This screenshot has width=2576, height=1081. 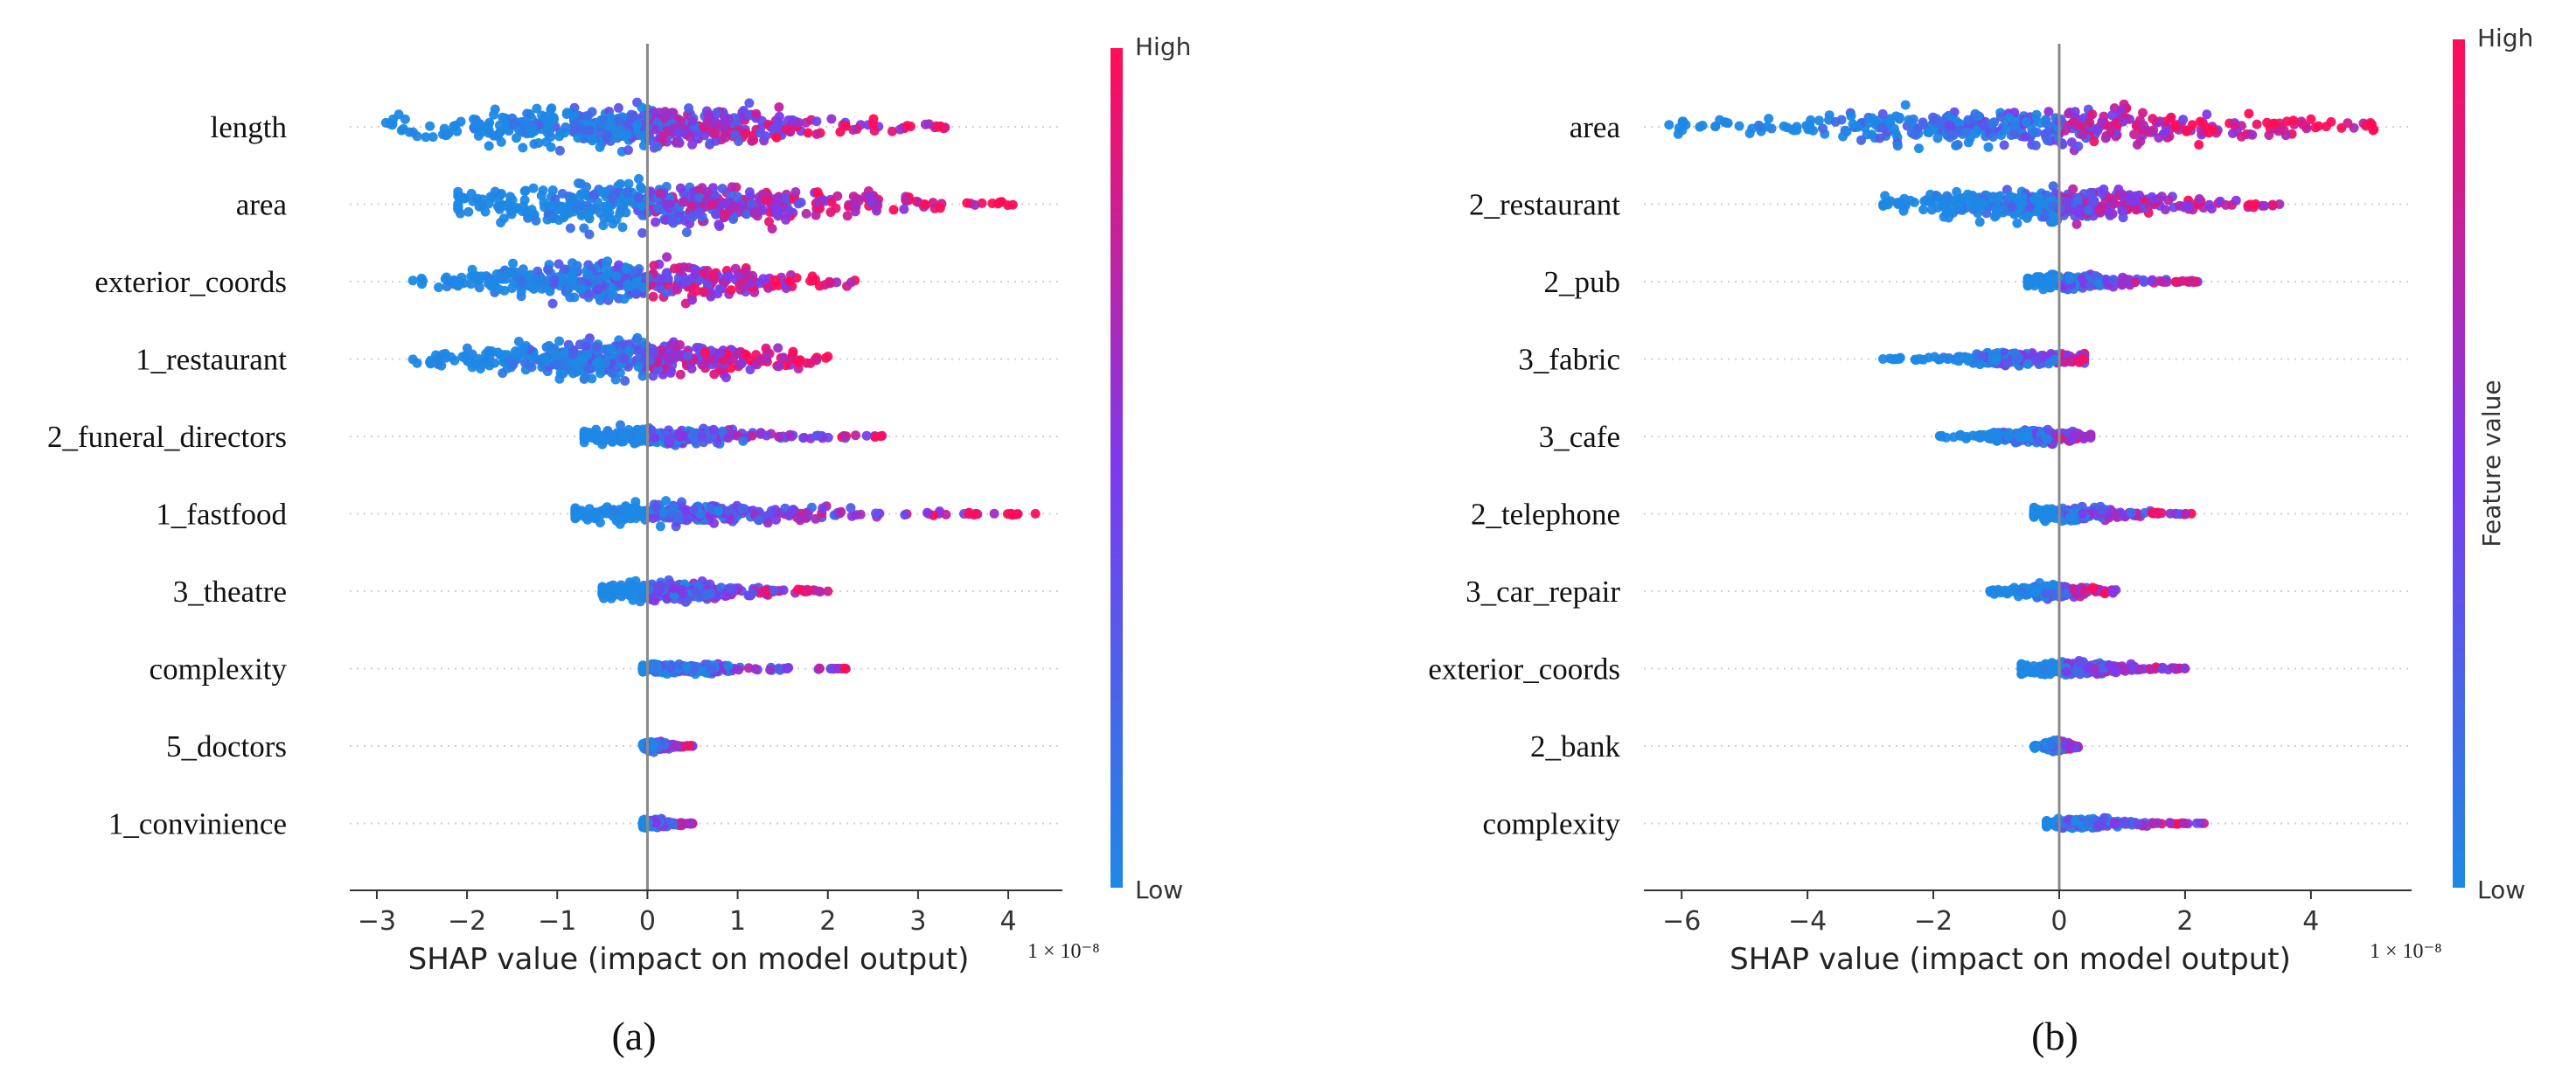 What do you see at coordinates (647, 922) in the screenshot?
I see `x-tick-label: 0` at bounding box center [647, 922].